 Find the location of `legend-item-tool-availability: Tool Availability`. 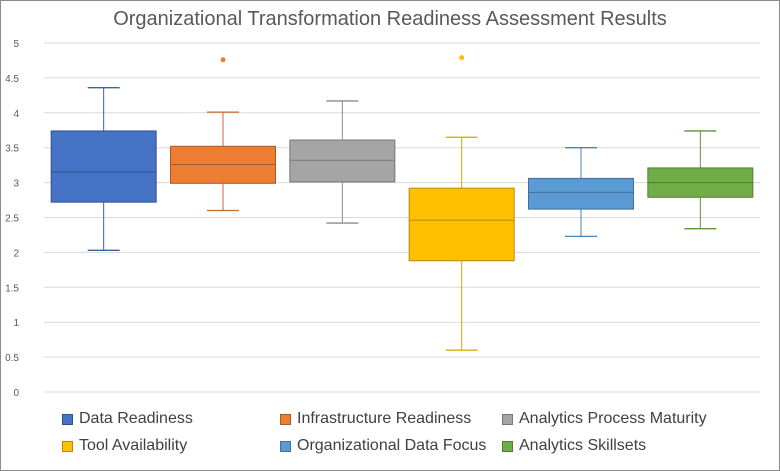

legend-item-tool-availability: Tool Availability is located at coordinates (171, 446).